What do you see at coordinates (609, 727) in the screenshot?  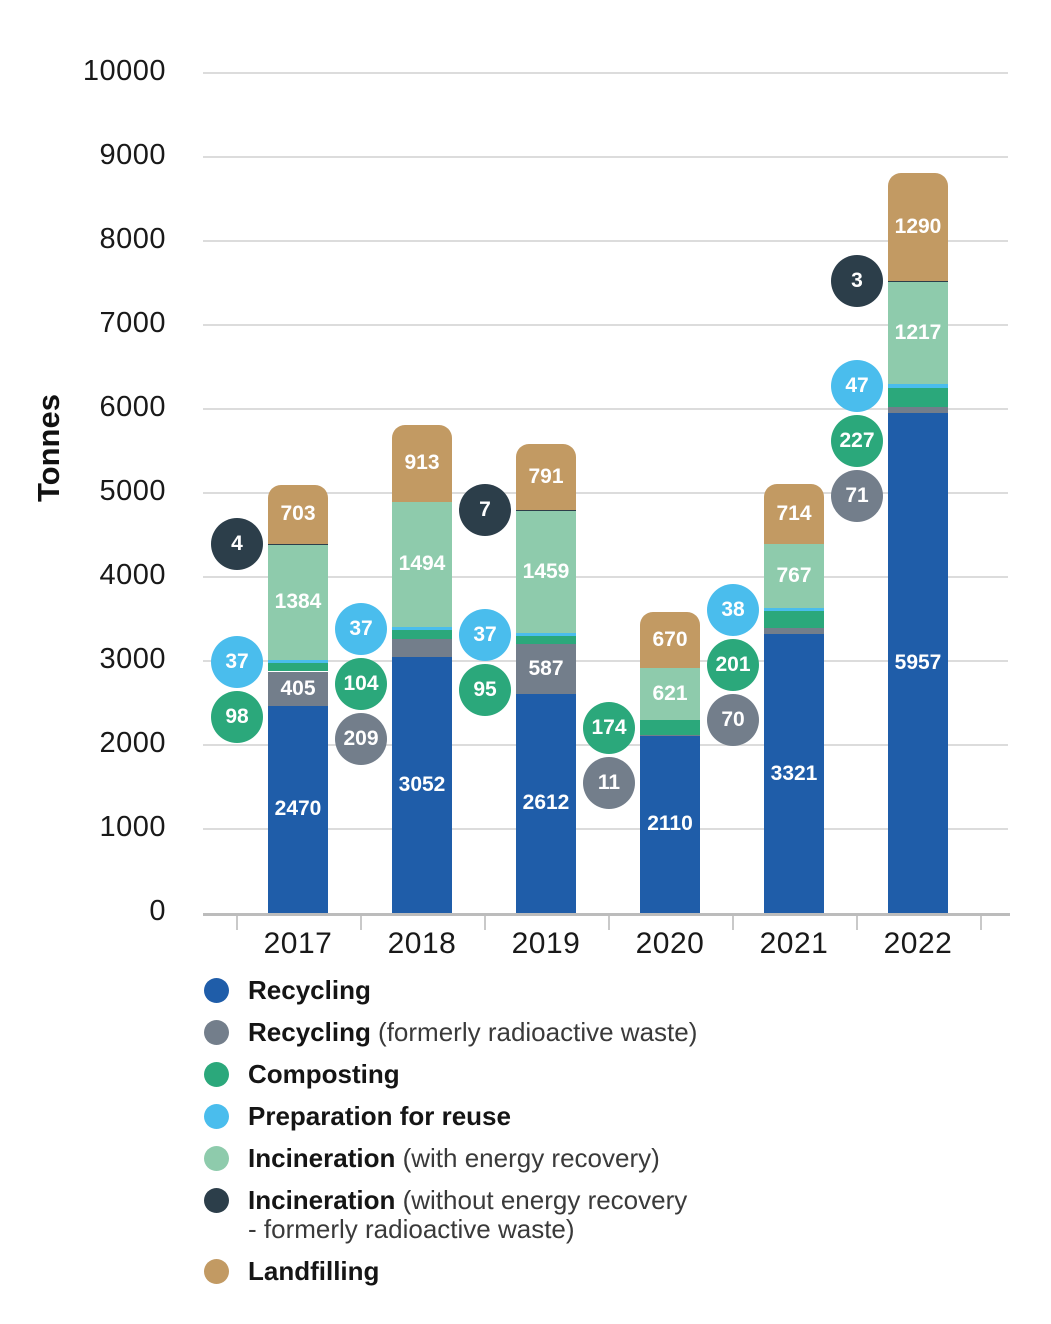 I see `value-bubble: 174` at bounding box center [609, 727].